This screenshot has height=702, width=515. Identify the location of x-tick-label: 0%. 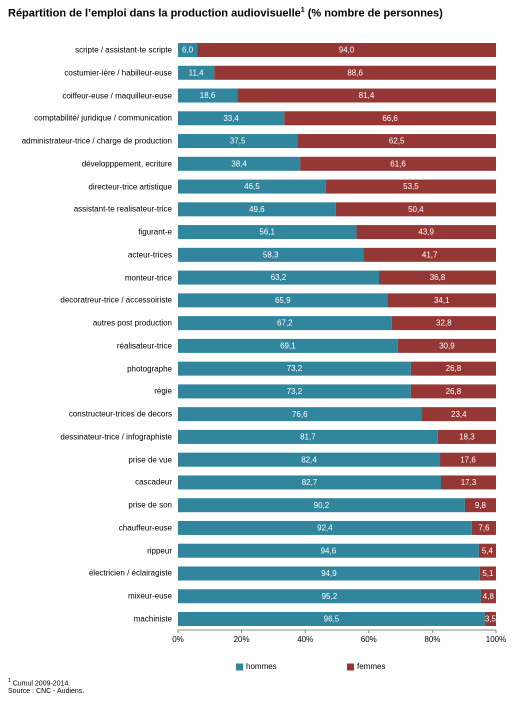
(178, 639).